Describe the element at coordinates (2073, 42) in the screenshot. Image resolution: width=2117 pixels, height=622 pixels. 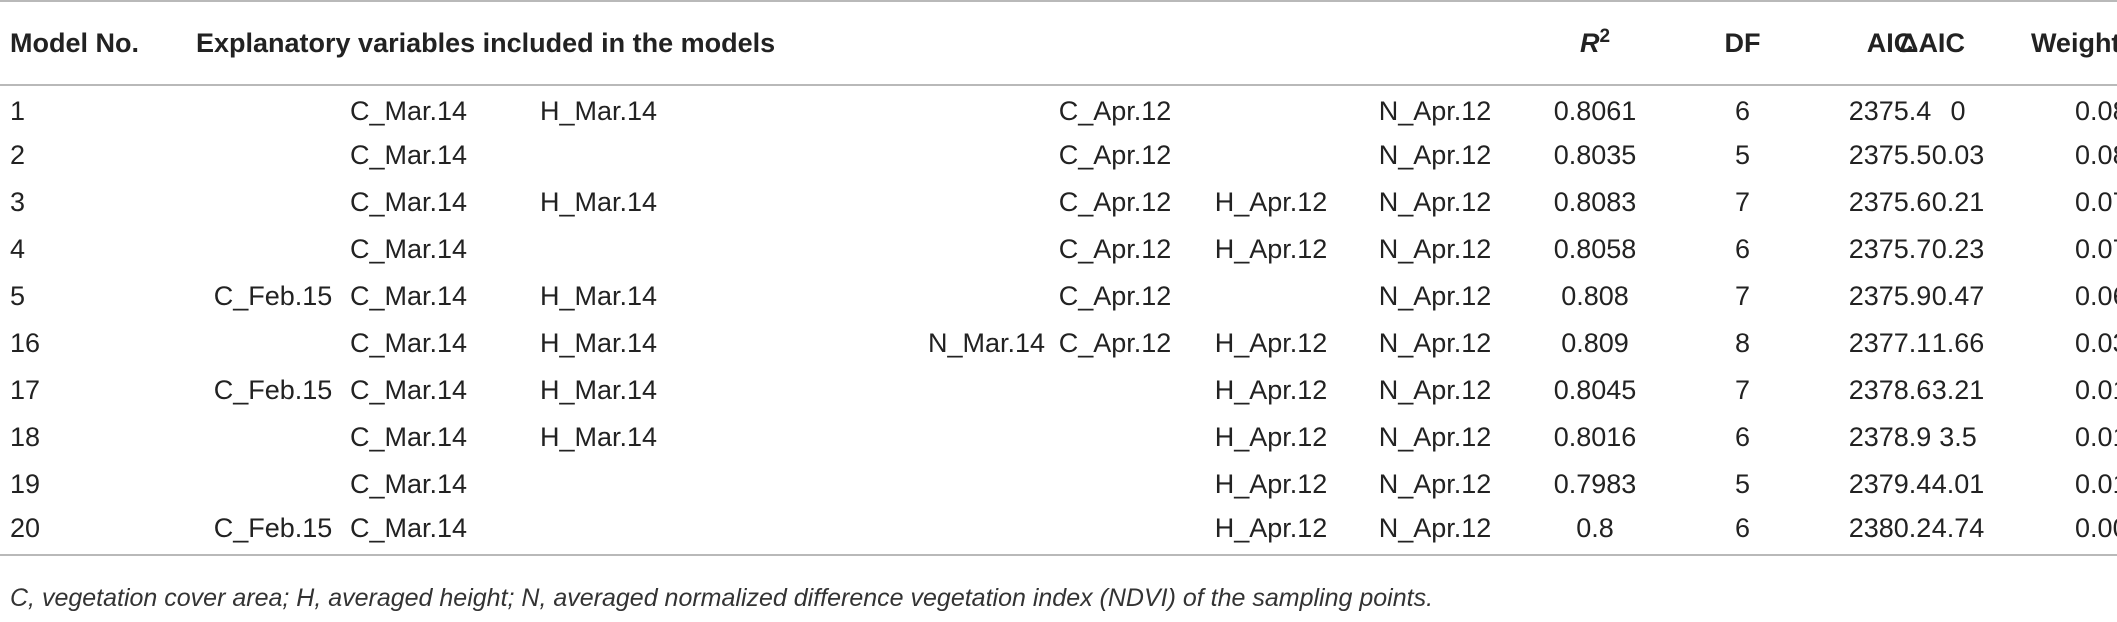
I see `header-weight: Weight` at that location.